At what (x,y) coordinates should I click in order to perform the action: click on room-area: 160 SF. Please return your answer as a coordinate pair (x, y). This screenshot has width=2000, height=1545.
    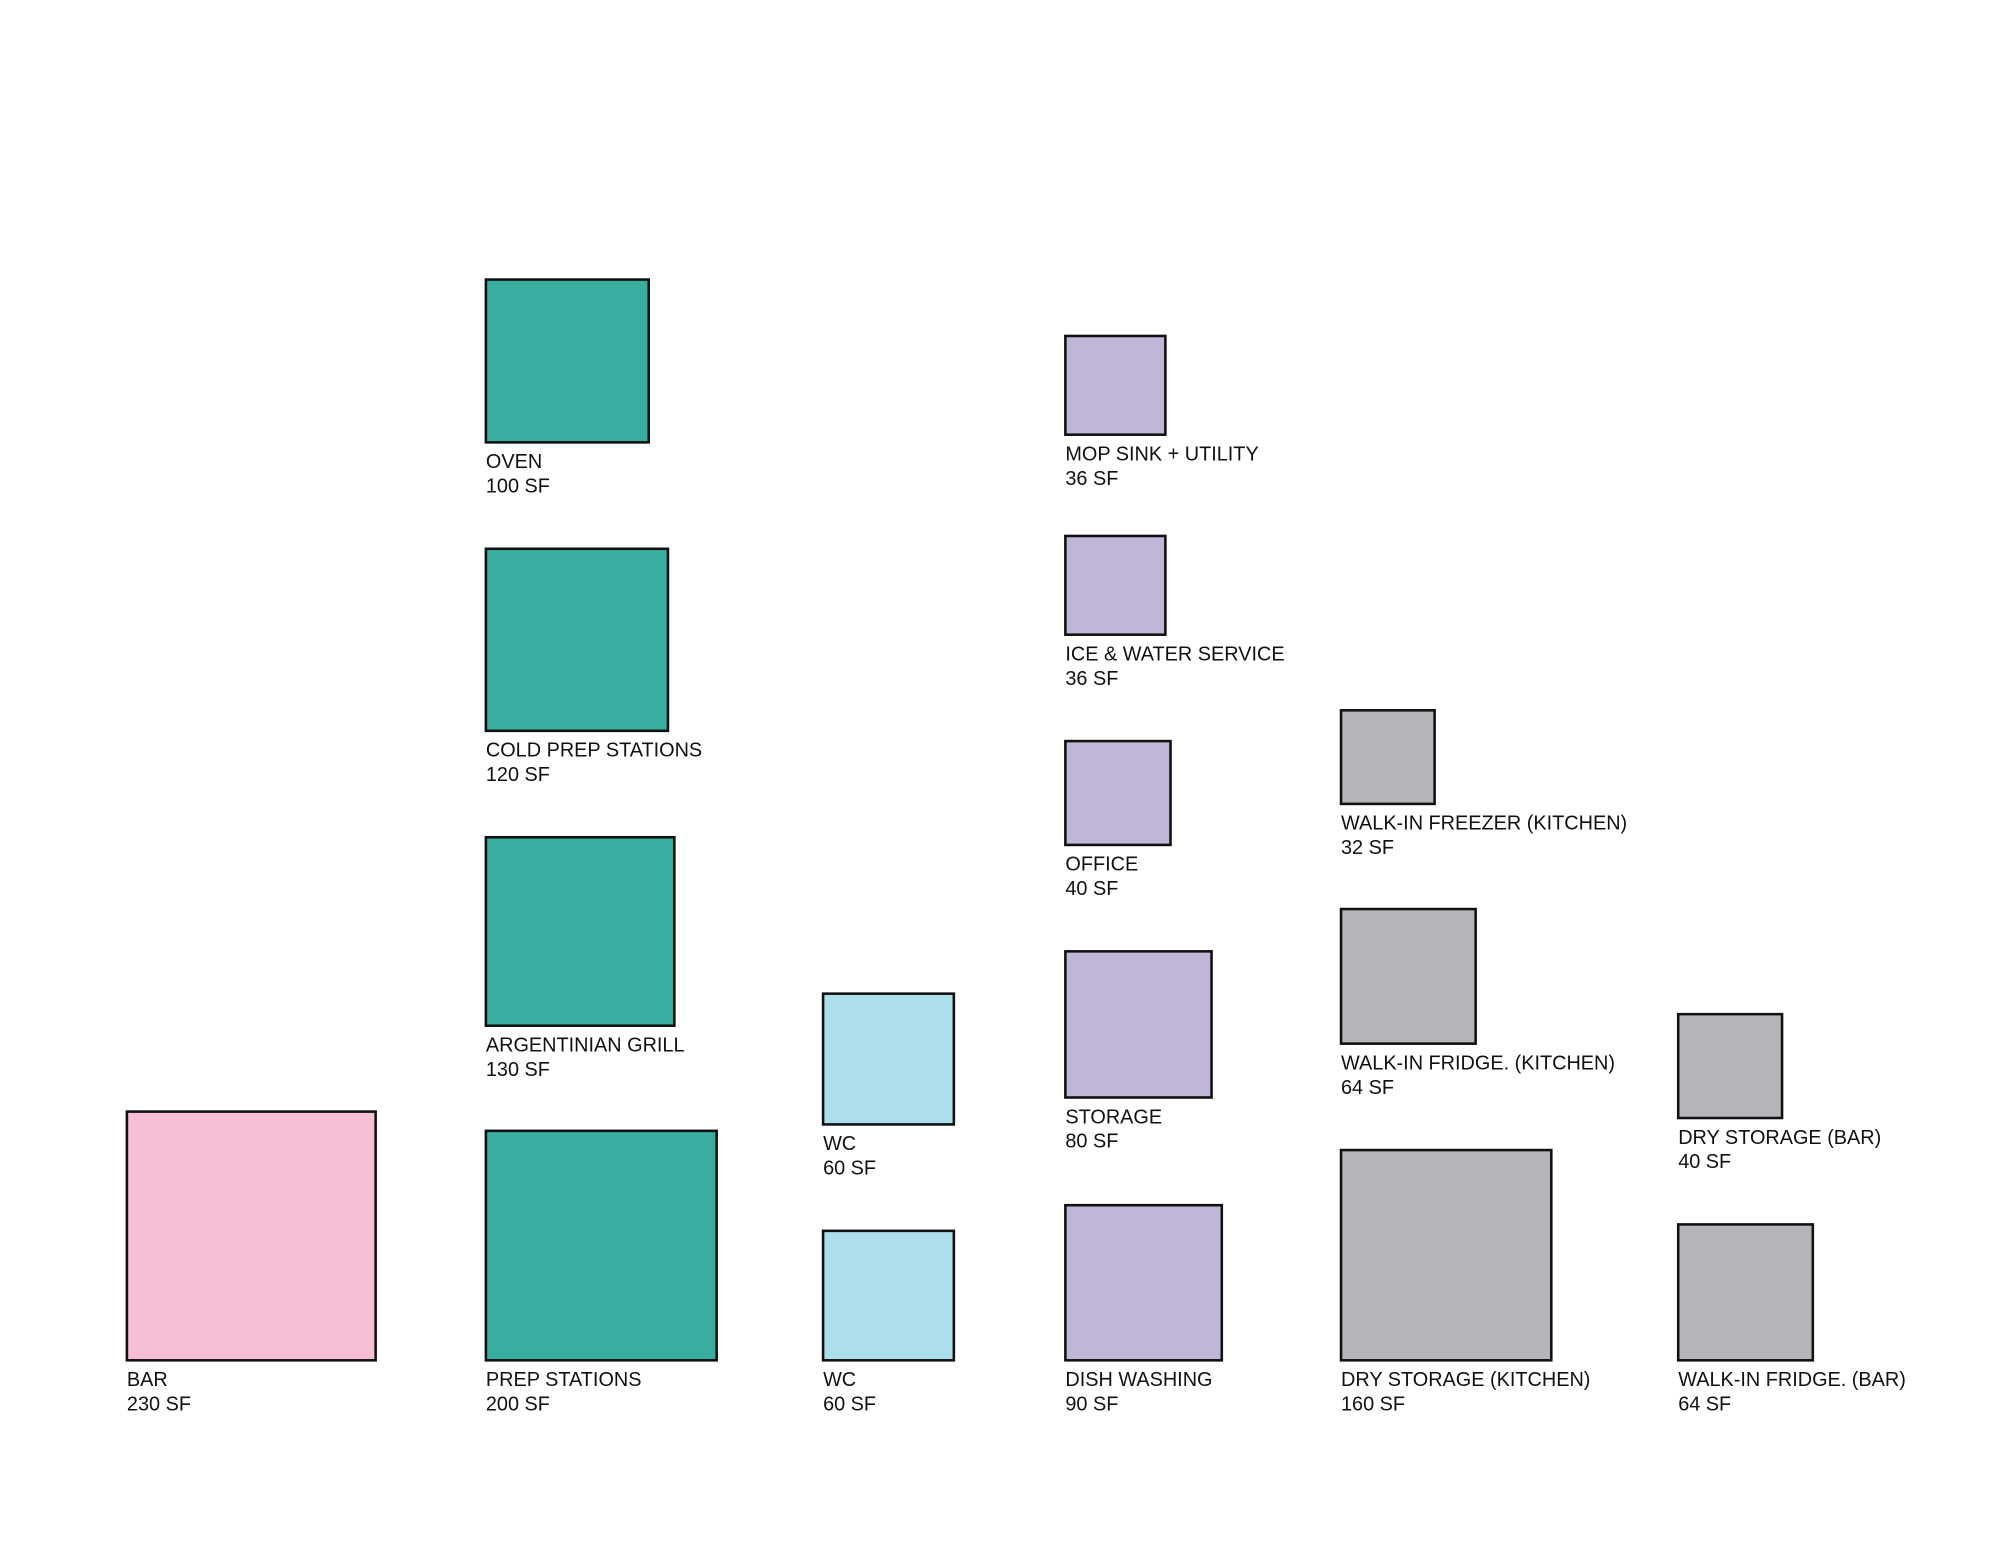
    Looking at the image, I should click on (1373, 1404).